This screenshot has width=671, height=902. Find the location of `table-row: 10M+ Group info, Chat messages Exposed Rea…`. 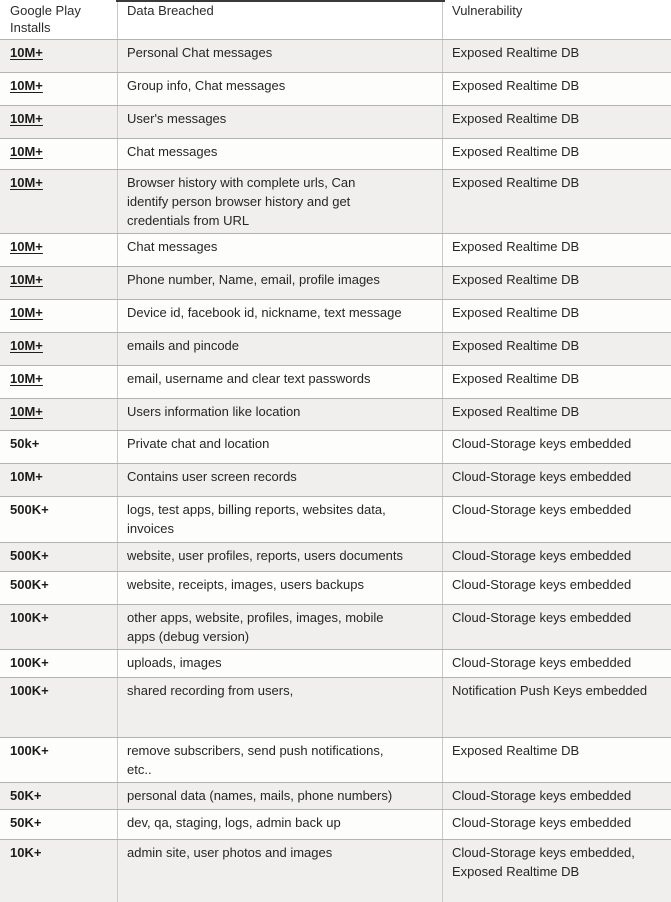

table-row: 10M+ Group info, Chat messages Exposed Rea… is located at coordinates (335, 88).